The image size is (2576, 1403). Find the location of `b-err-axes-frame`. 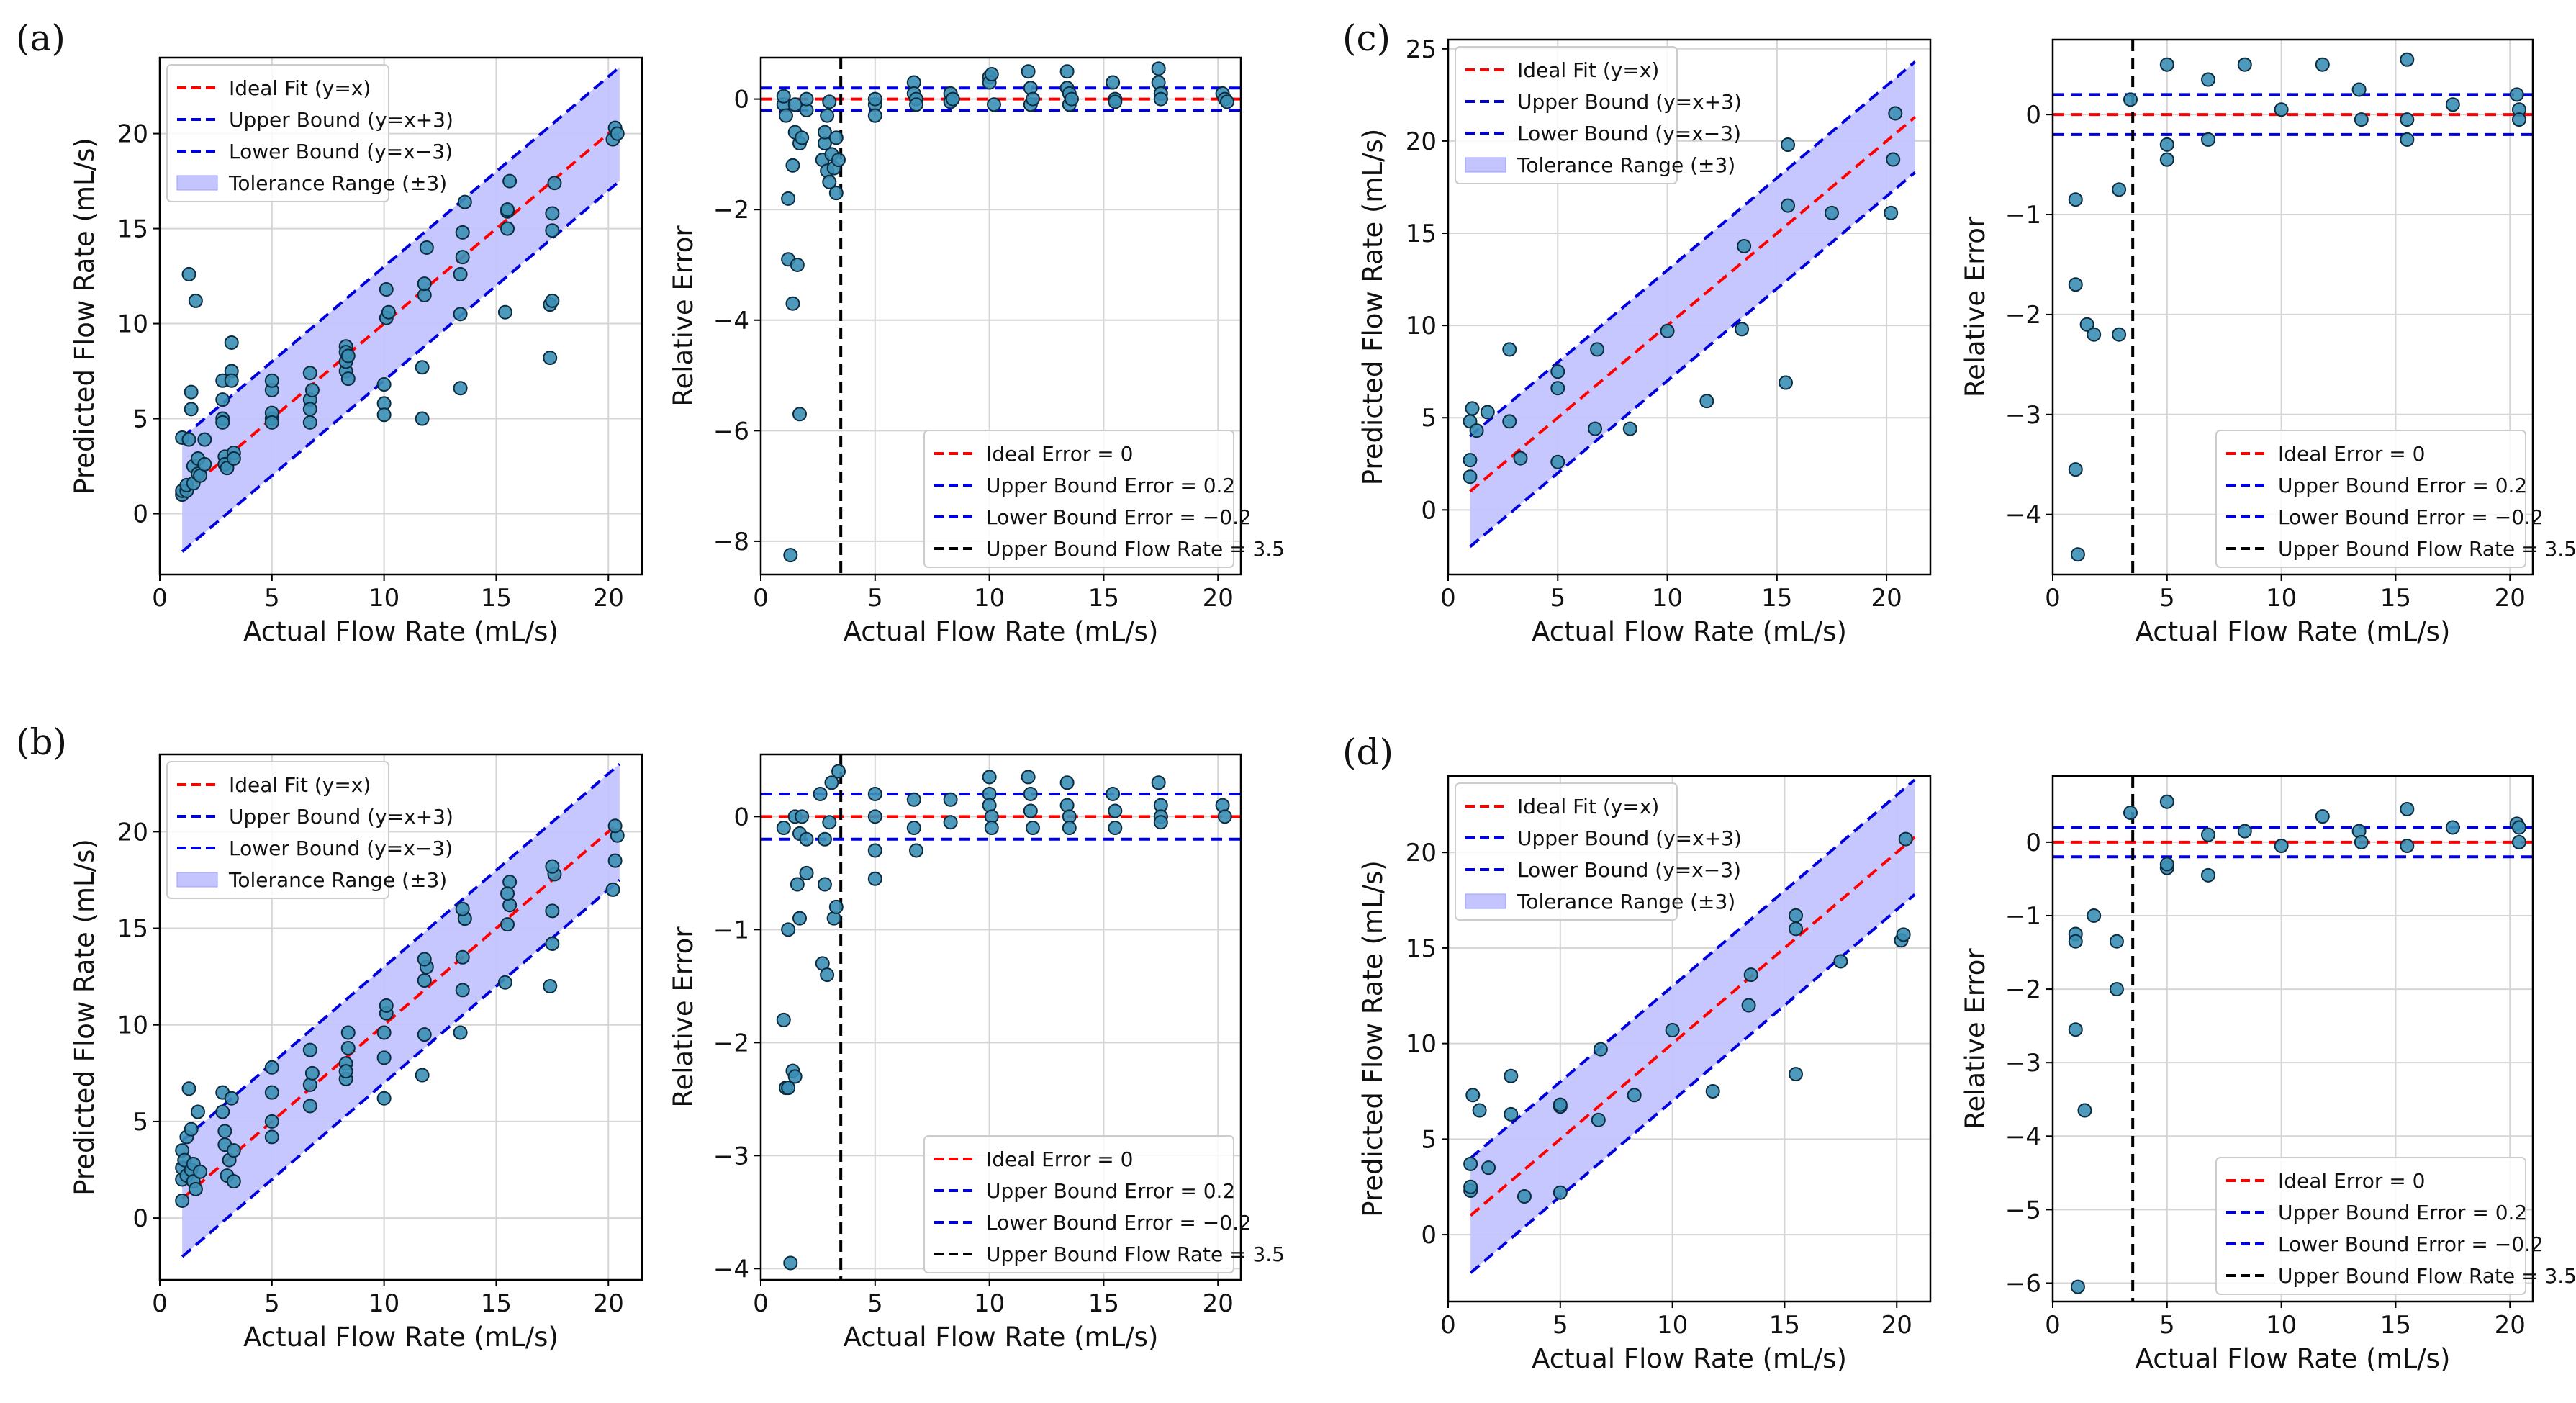

b-err-axes-frame is located at coordinates (1000, 1017).